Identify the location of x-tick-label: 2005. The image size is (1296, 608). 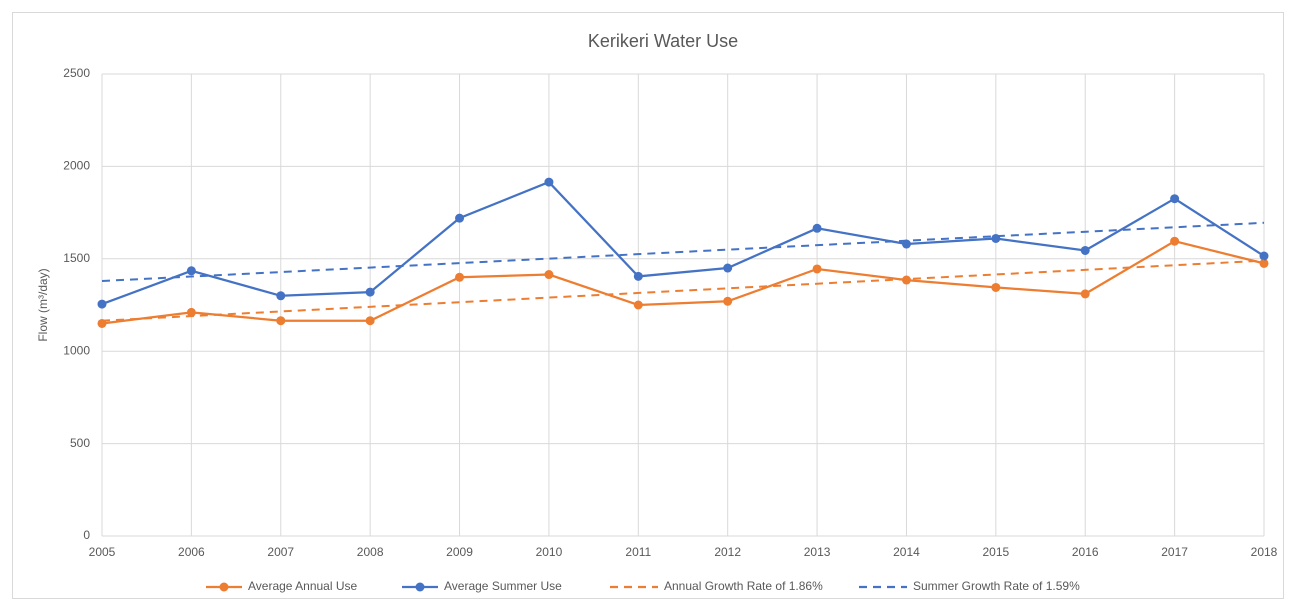
(102, 552).